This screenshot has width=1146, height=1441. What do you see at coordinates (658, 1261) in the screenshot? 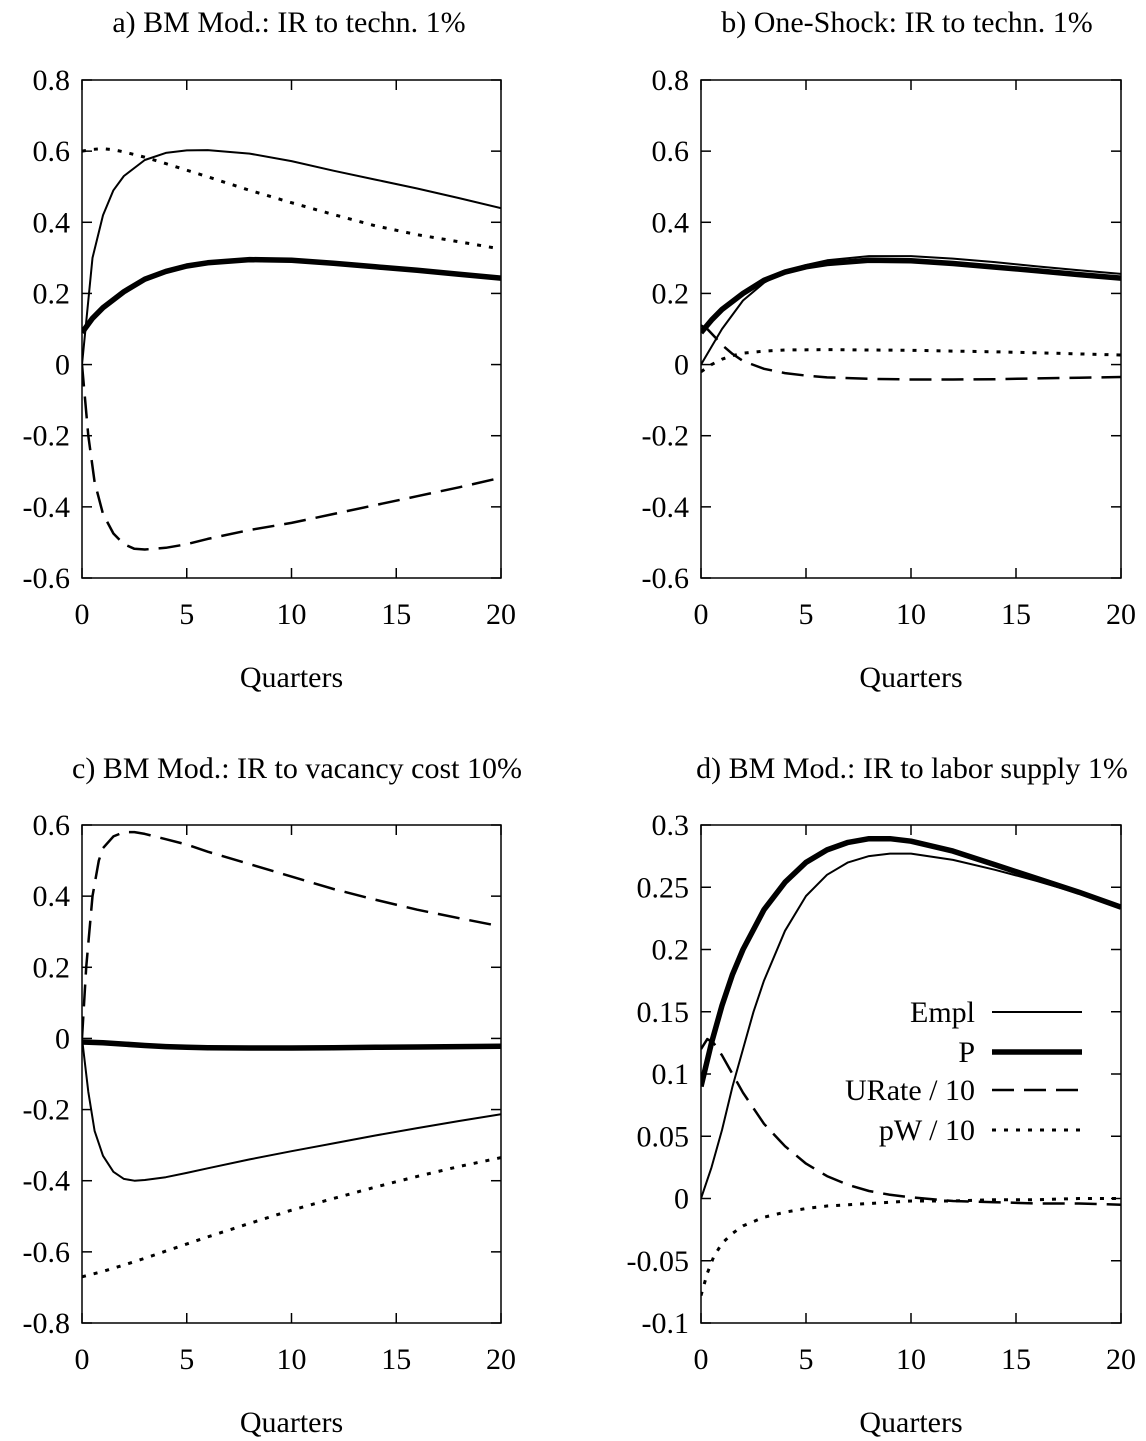
I see `y-tick-label: -0.05` at bounding box center [658, 1261].